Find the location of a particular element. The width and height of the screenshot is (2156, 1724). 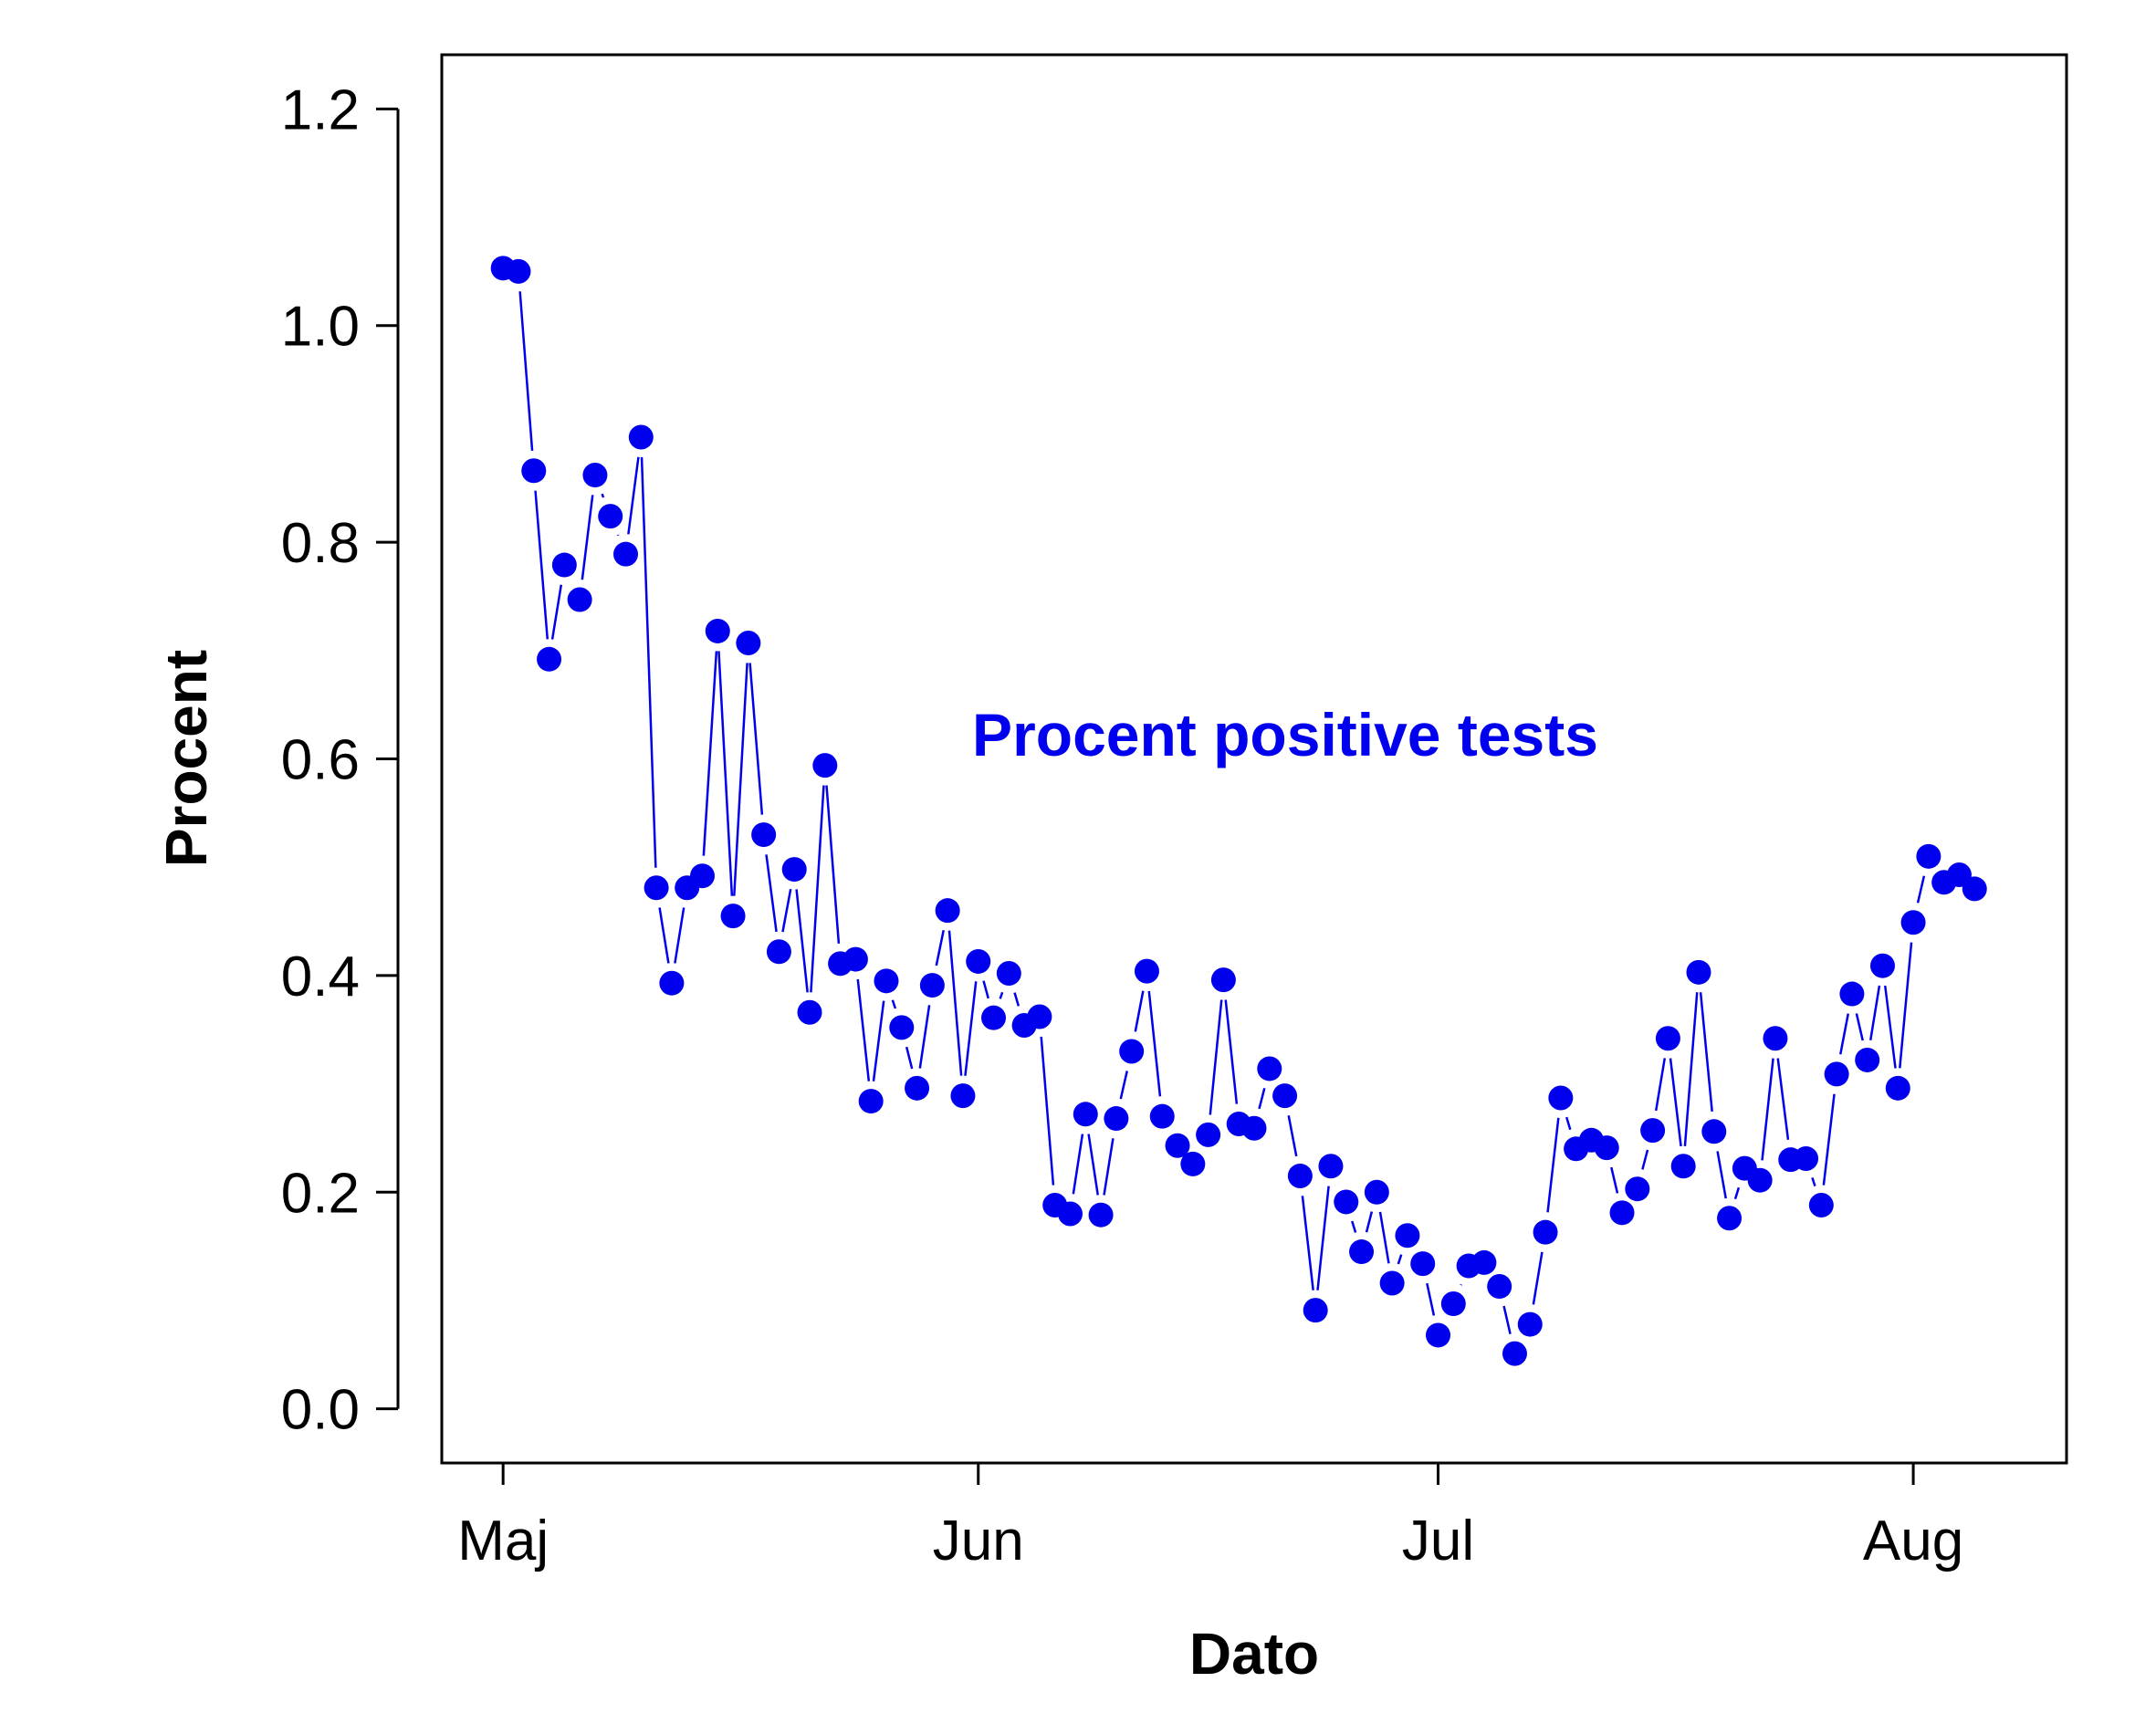

x-tick-label: Aug is located at coordinates (1913, 1541).